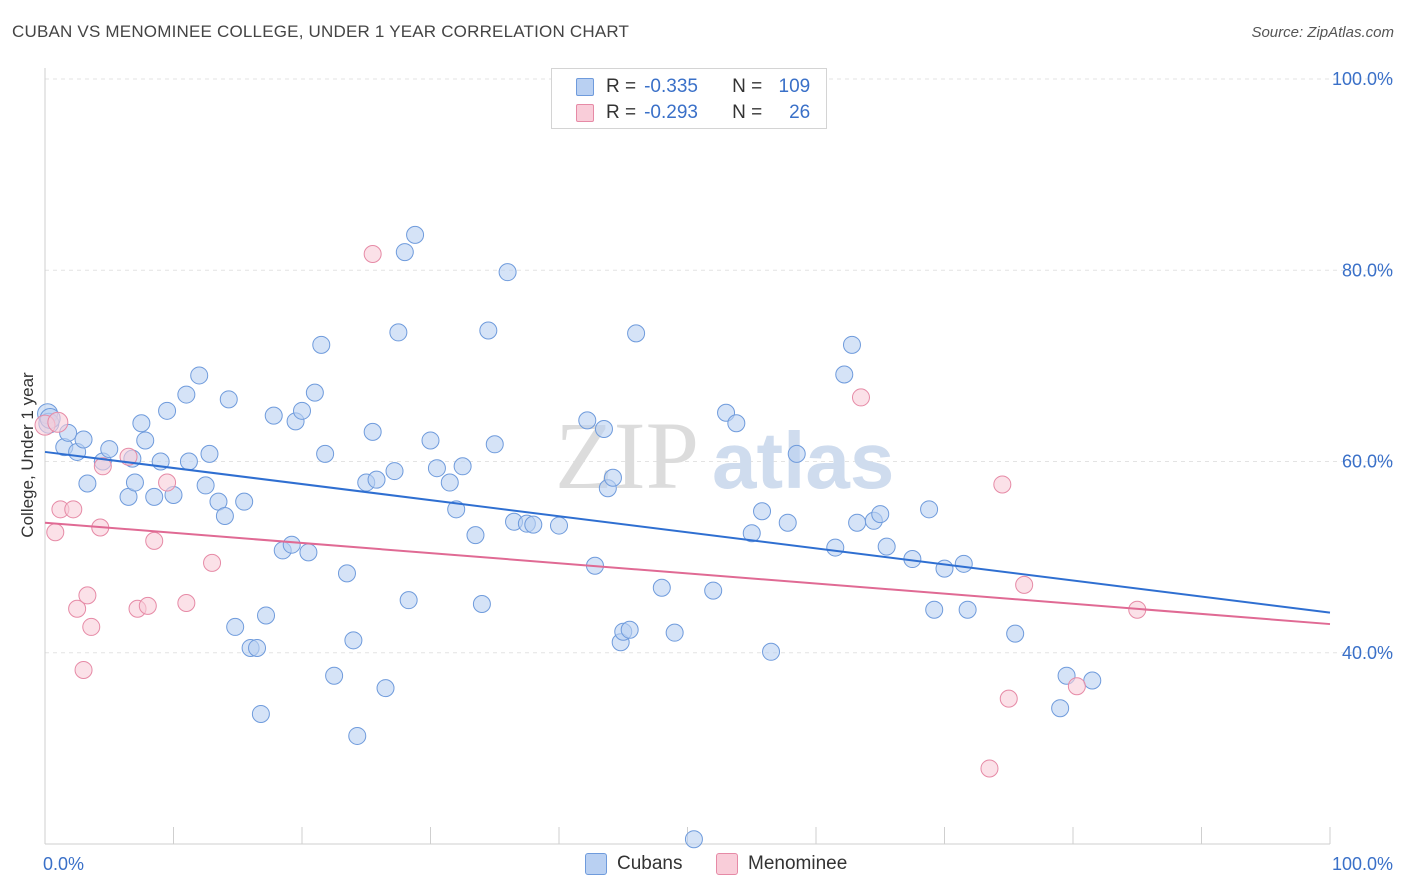 The height and width of the screenshot is (892, 1406). I want to click on watermark-atlas: atlas, so click(803, 460).